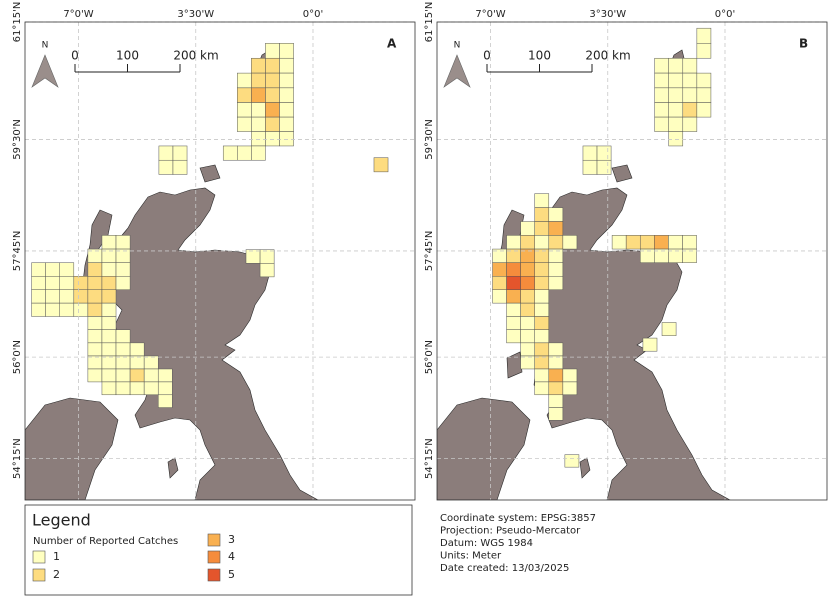 Image resolution: width=830 pixels, height=600 pixels. Describe the element at coordinates (486, 543) in the screenshot. I see `map-info: Datum: WGS 1984` at that location.